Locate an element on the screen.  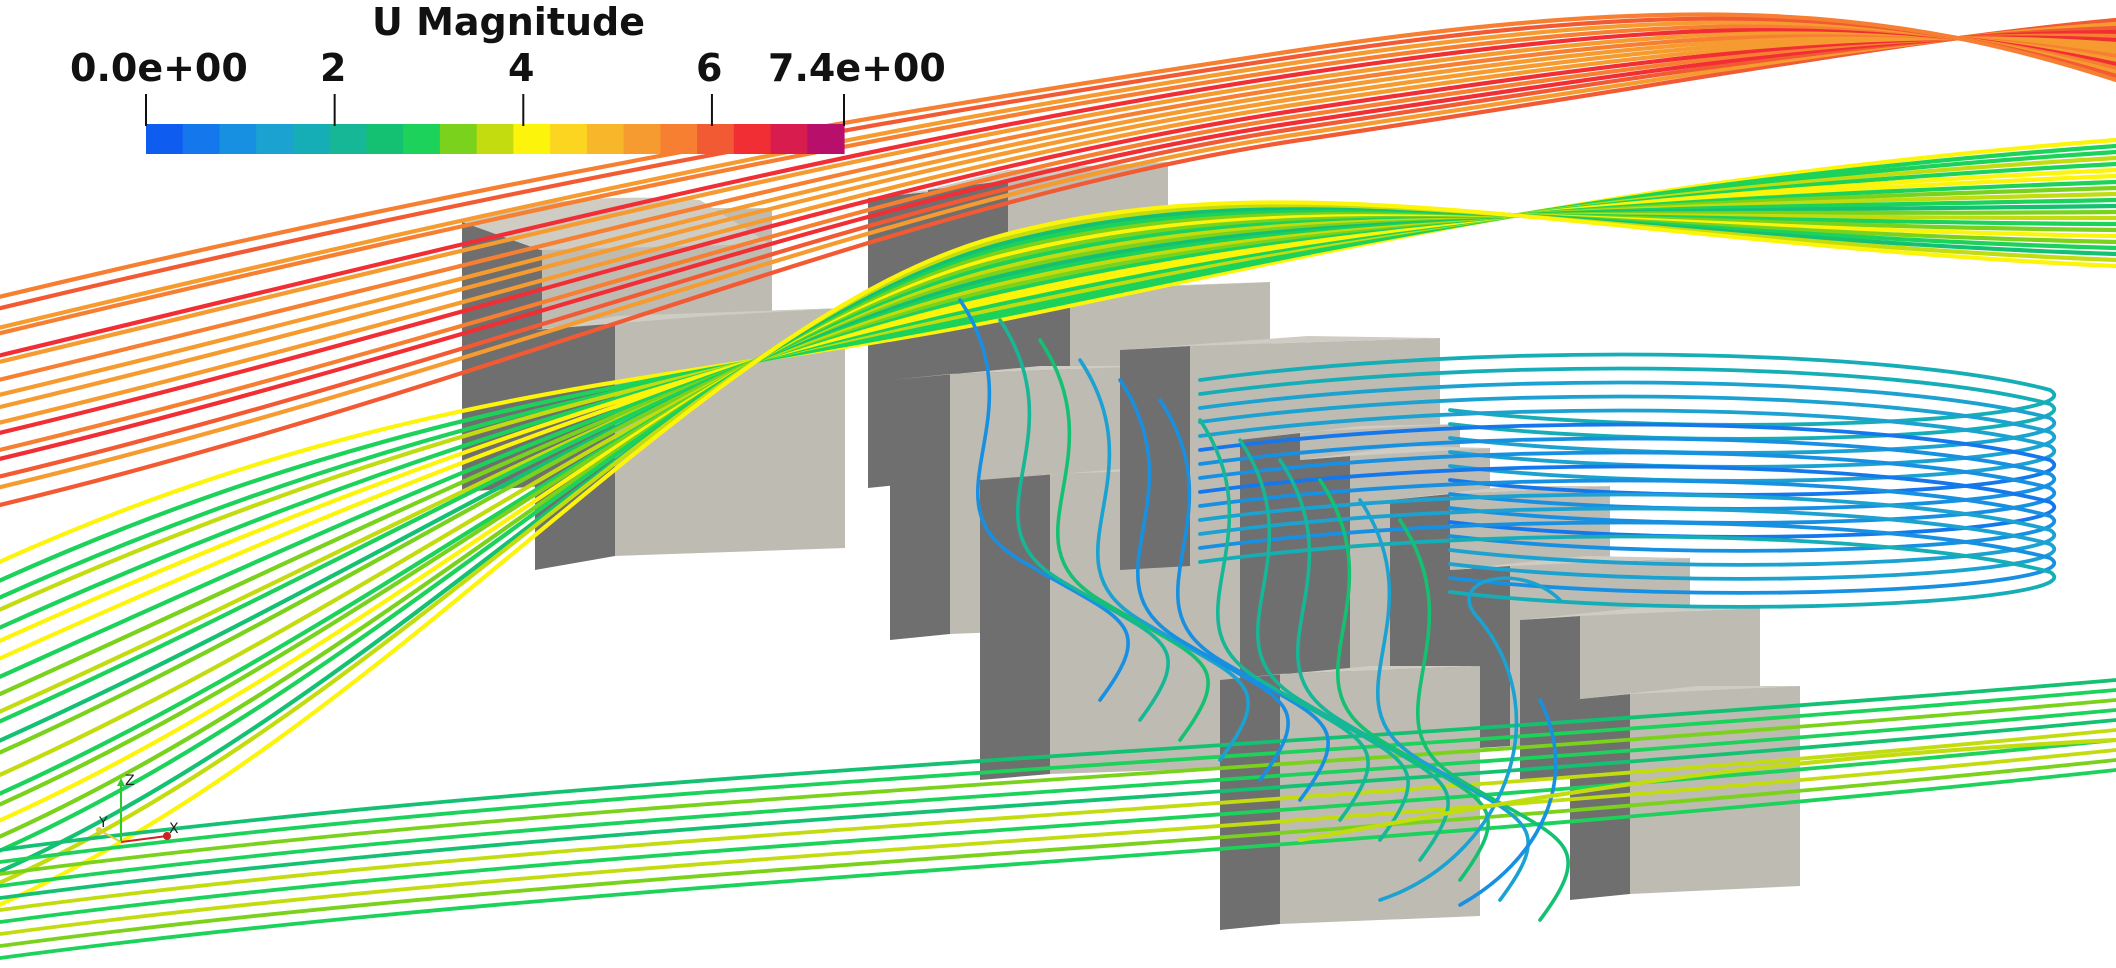
y-axis-label: Y is located at coordinates (103, 823).